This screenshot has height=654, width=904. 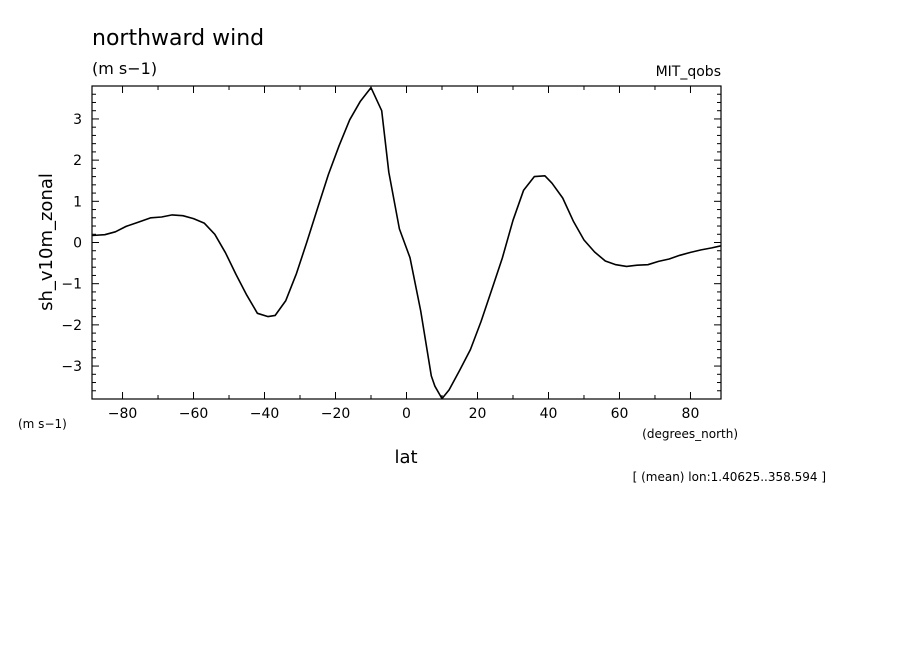 I want to click on y-axis-label: sh_v10m_zonal, so click(x=46, y=242).